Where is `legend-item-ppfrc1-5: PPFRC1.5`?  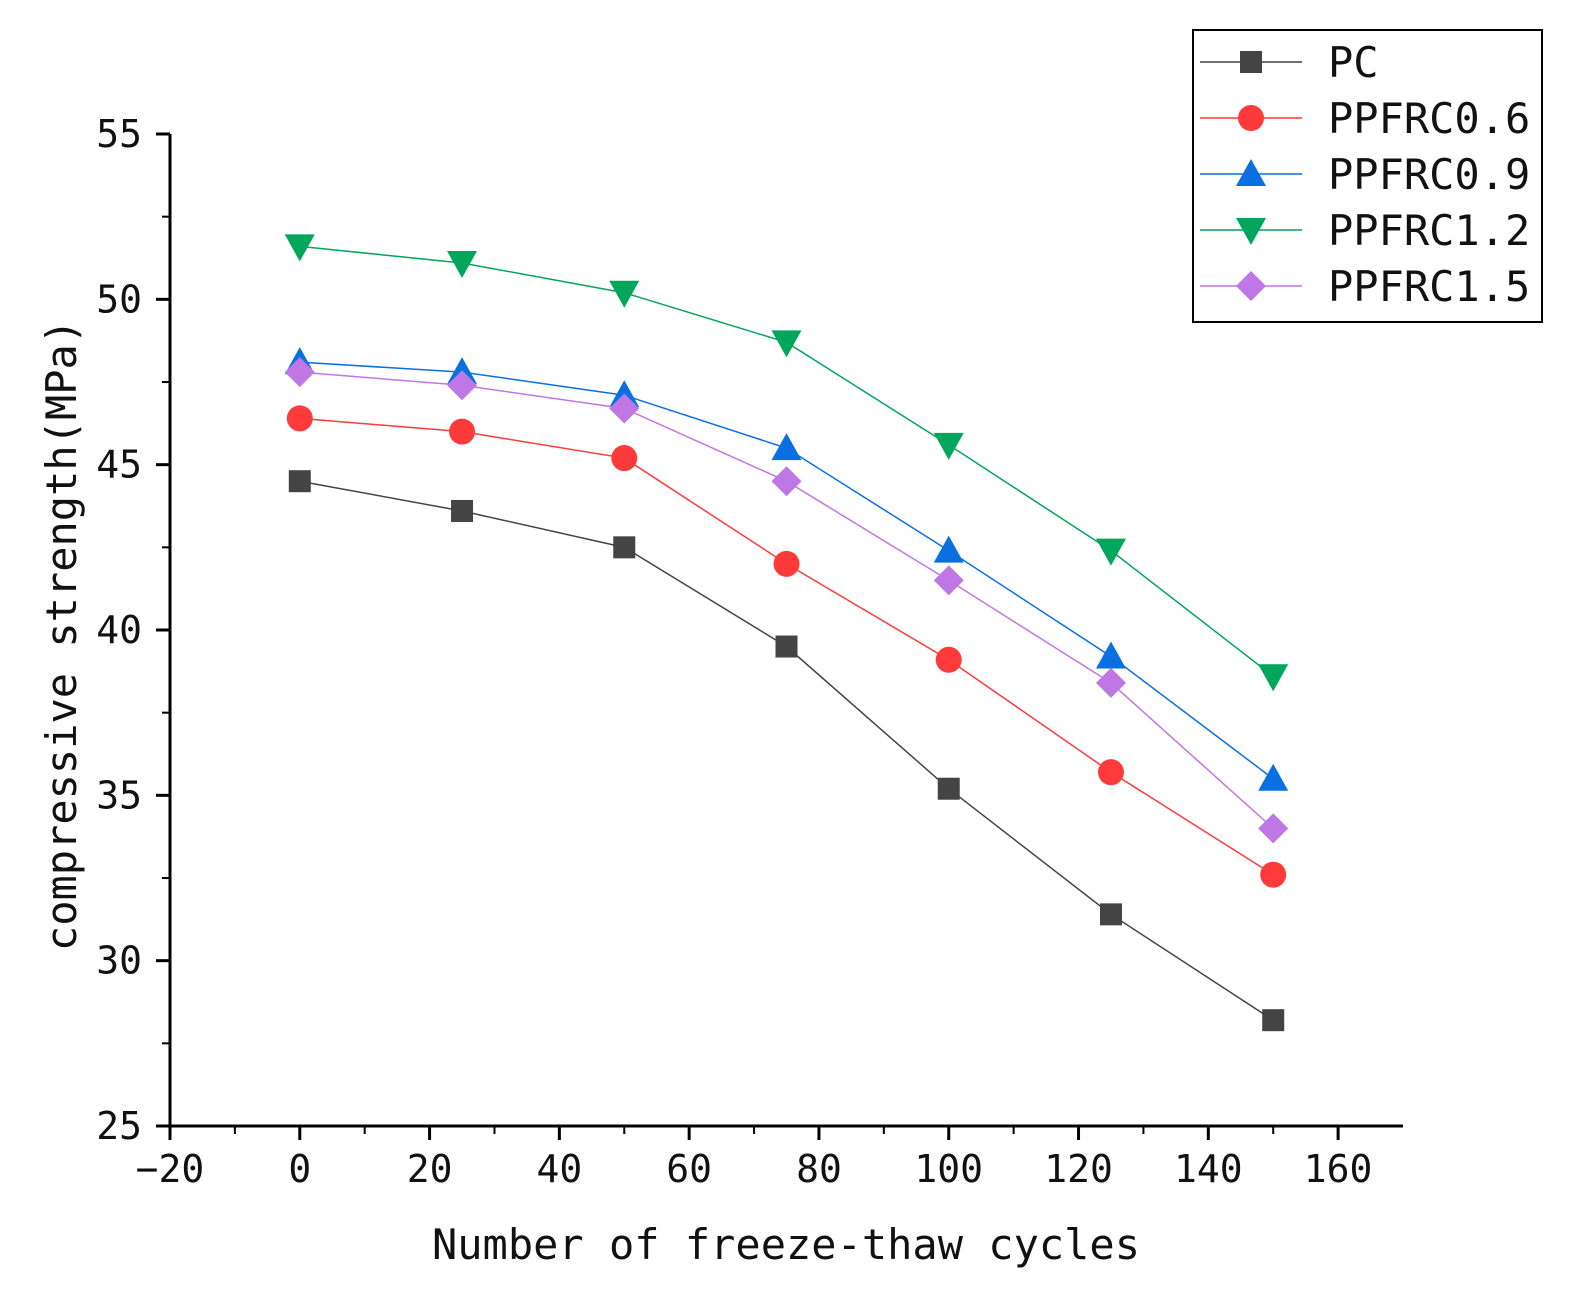
legend-item-ppfrc1-5: PPFRC1.5 is located at coordinates (1365, 286).